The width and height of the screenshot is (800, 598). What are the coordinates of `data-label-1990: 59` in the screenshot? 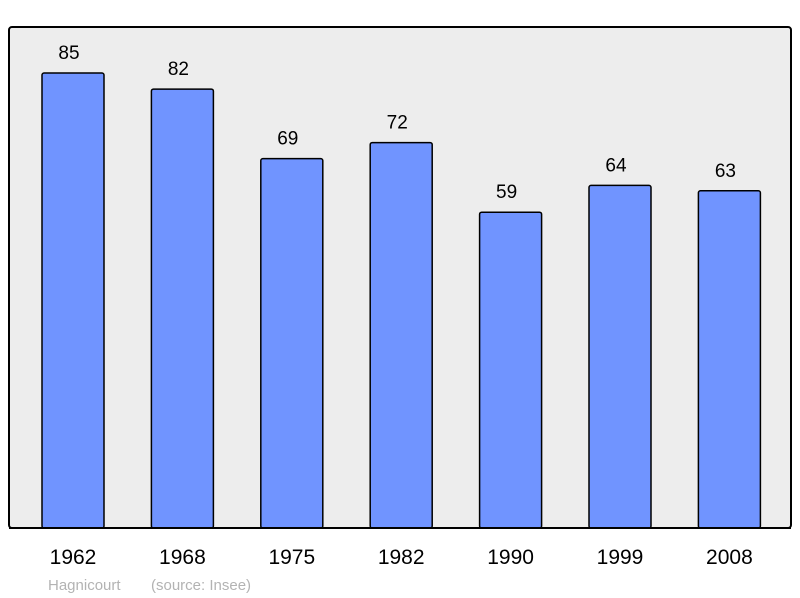 It's located at (506, 192).